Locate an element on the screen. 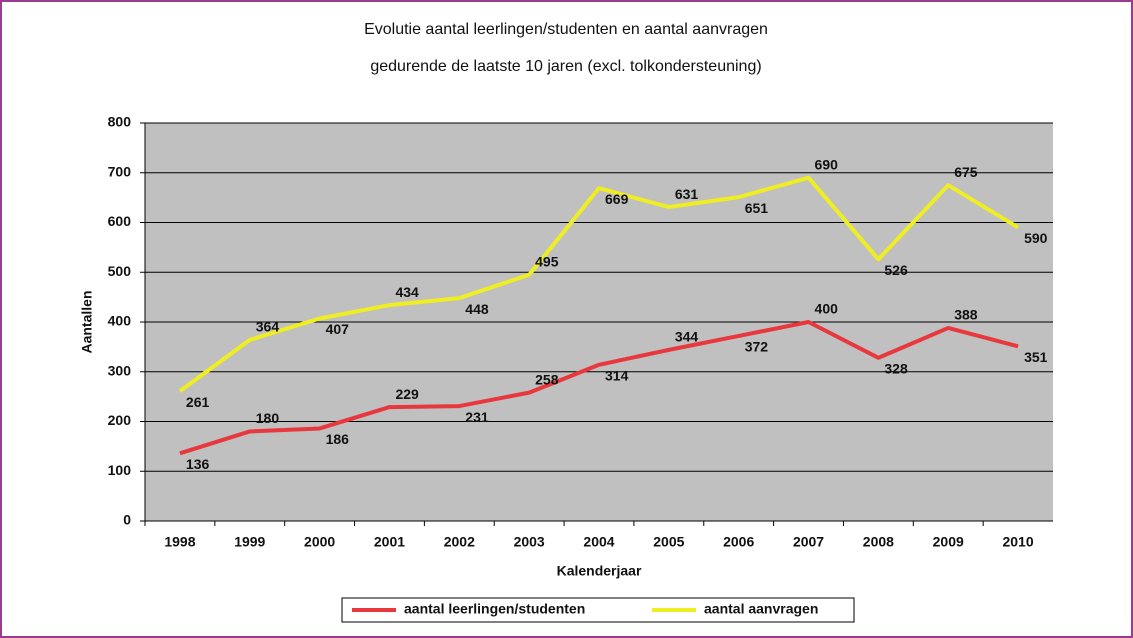 The height and width of the screenshot is (638, 1133). x-tick-label: 2009 is located at coordinates (948, 542).